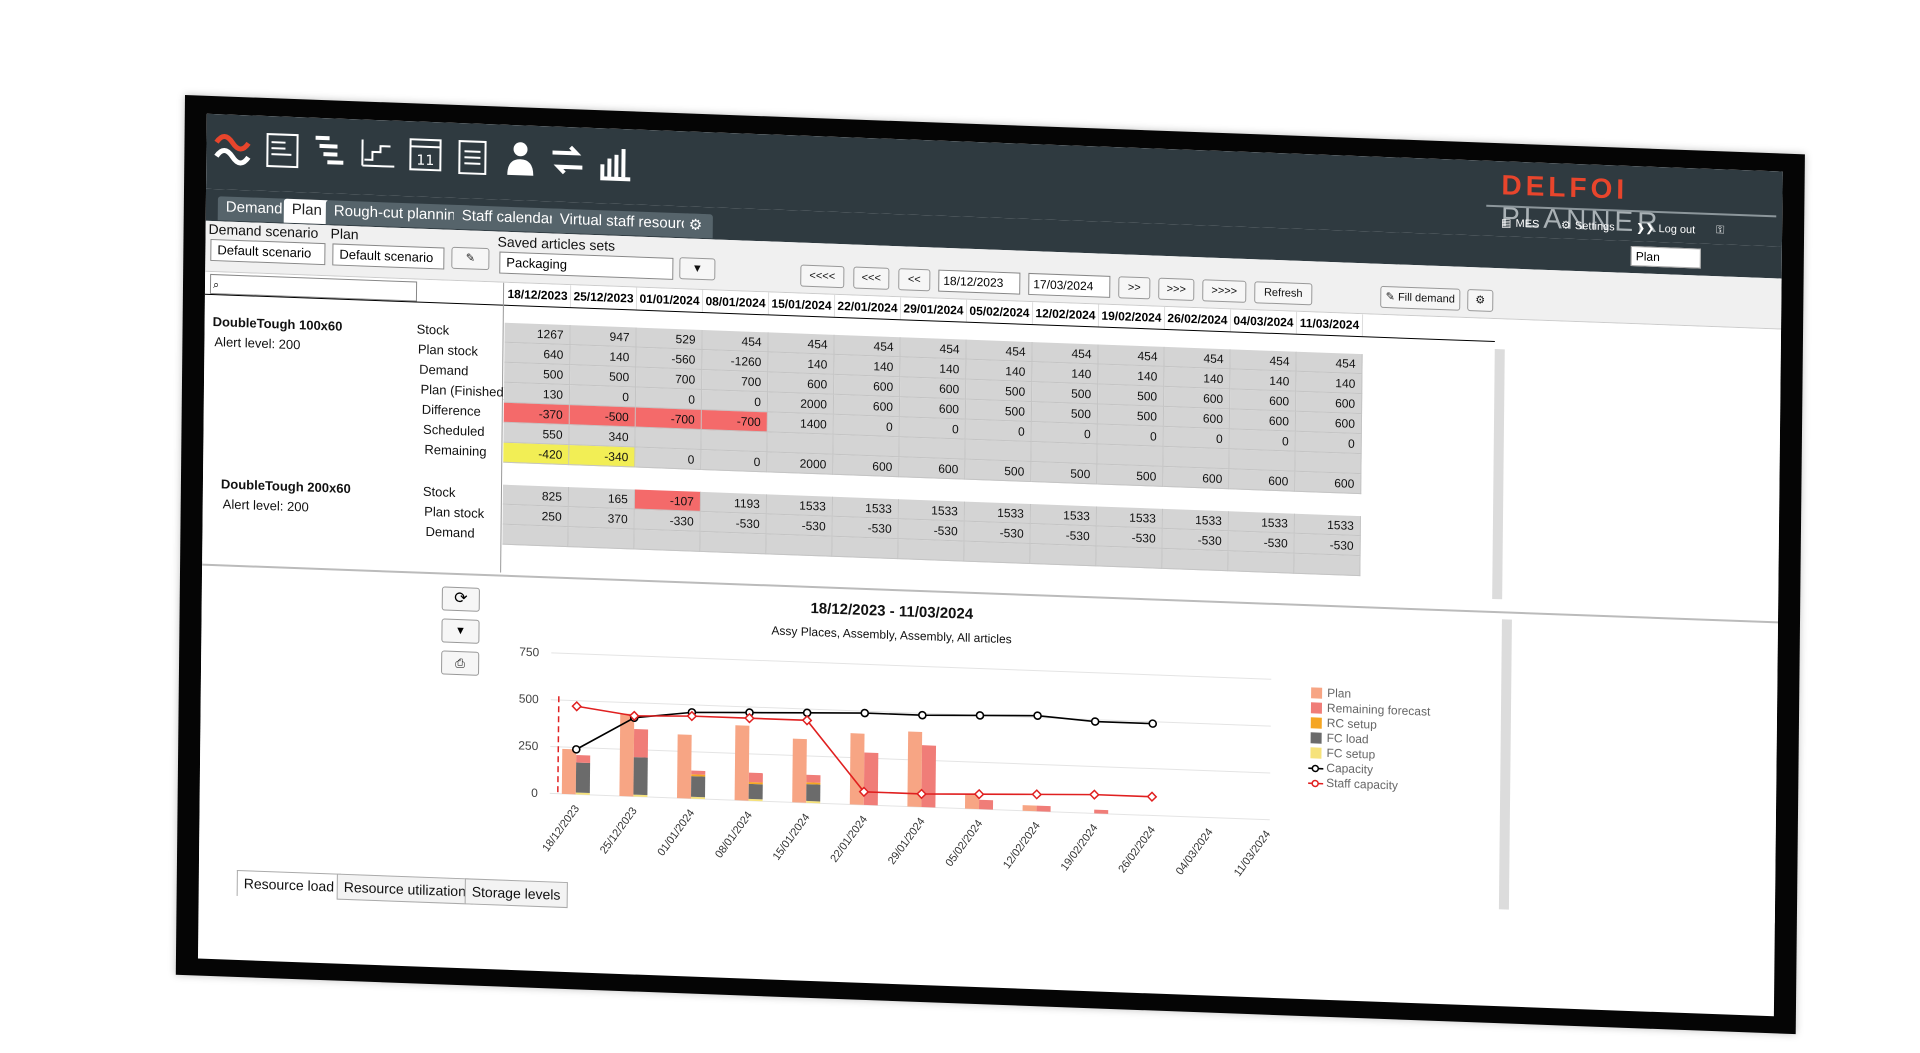 Image resolution: width=1920 pixels, height=1053 pixels. I want to click on grid-cell: -330, so click(667, 520).